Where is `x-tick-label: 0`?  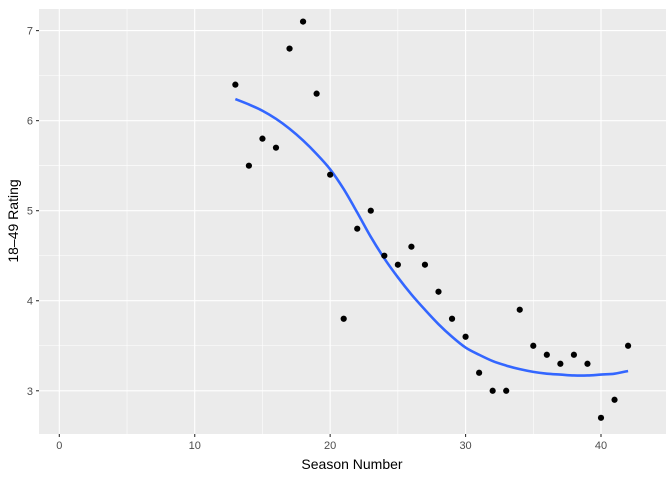 x-tick-label: 0 is located at coordinates (59, 446).